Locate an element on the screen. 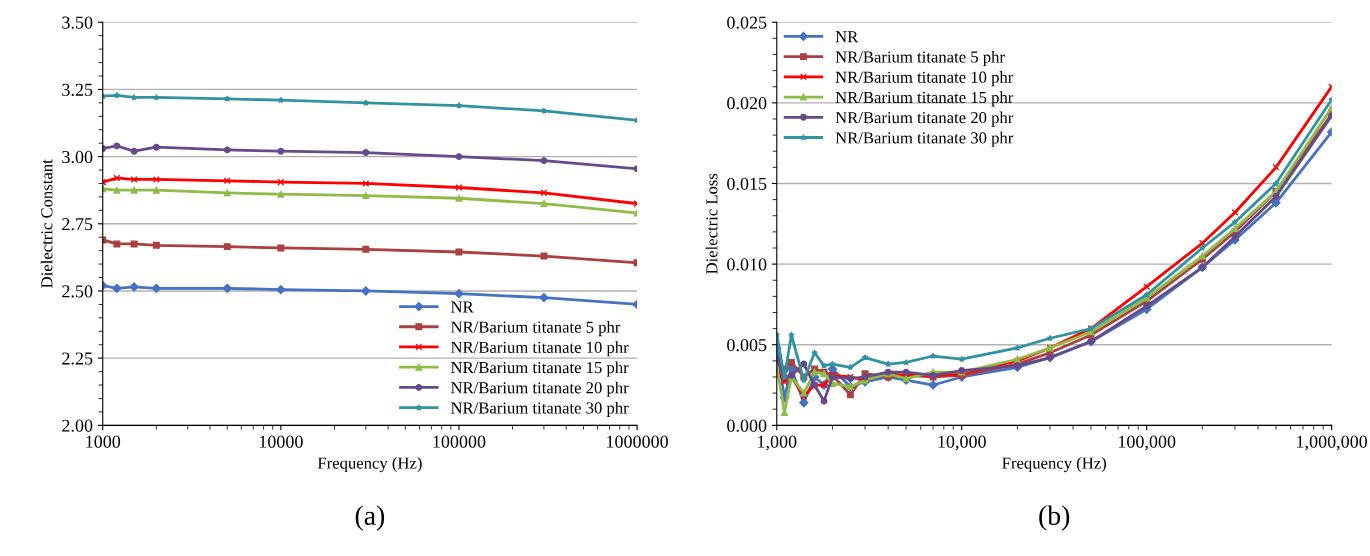  x-tick-label: 10,000 is located at coordinates (962, 443).